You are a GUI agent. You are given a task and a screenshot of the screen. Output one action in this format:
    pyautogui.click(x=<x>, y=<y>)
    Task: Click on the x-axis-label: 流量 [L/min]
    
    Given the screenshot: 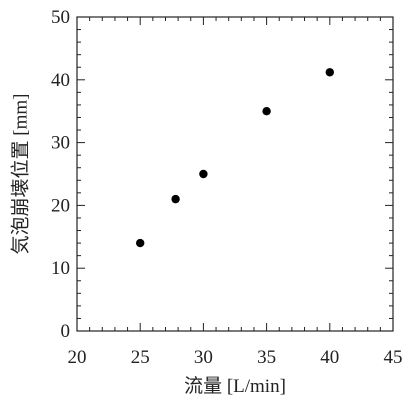 What is the action you would take?
    pyautogui.click(x=235, y=386)
    